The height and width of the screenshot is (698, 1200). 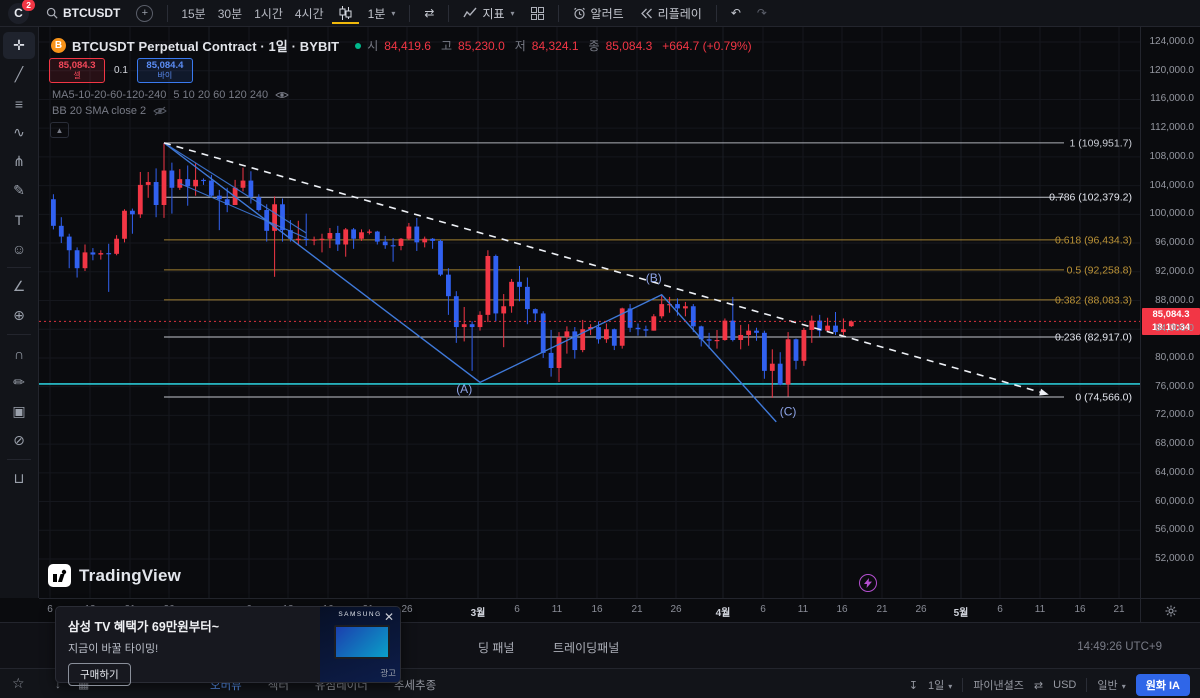 What do you see at coordinates (19, 190) in the screenshot?
I see `brush-tool: ✎` at bounding box center [19, 190].